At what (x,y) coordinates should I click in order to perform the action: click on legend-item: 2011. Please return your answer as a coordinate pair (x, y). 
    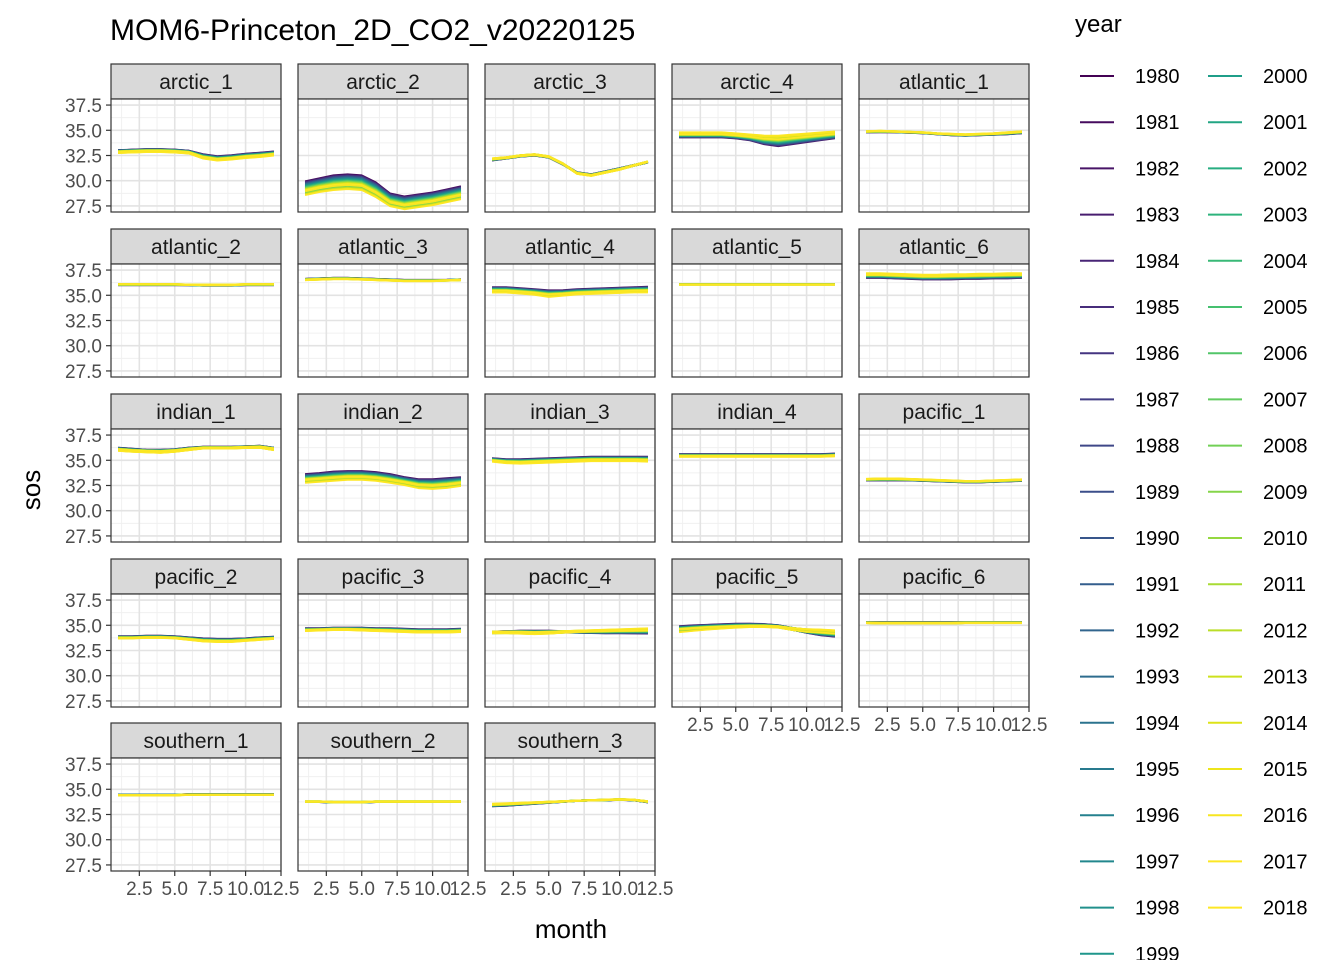
    Looking at the image, I should click on (1257, 585).